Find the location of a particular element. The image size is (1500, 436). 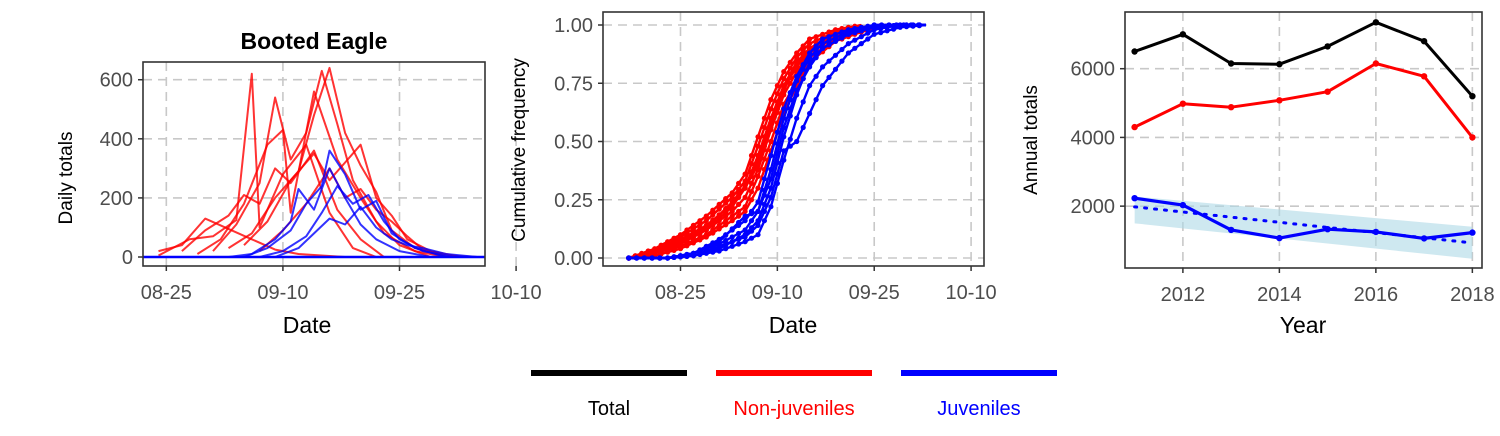

daily-line-juveniles is located at coordinates (329, 212).